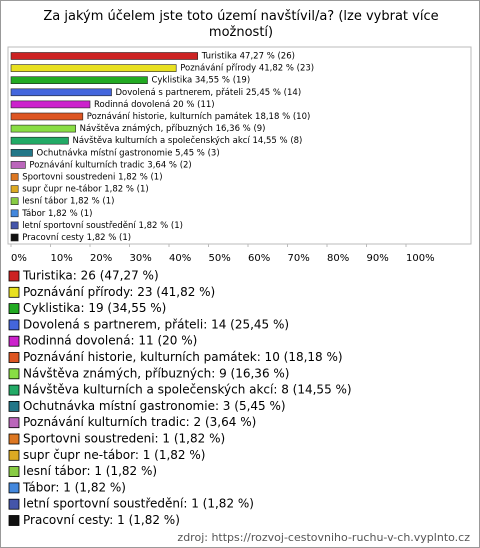 The width and height of the screenshot is (480, 548). I want to click on bar-label: letní sportovní soustředění 1,82 % (1), so click(102, 226).